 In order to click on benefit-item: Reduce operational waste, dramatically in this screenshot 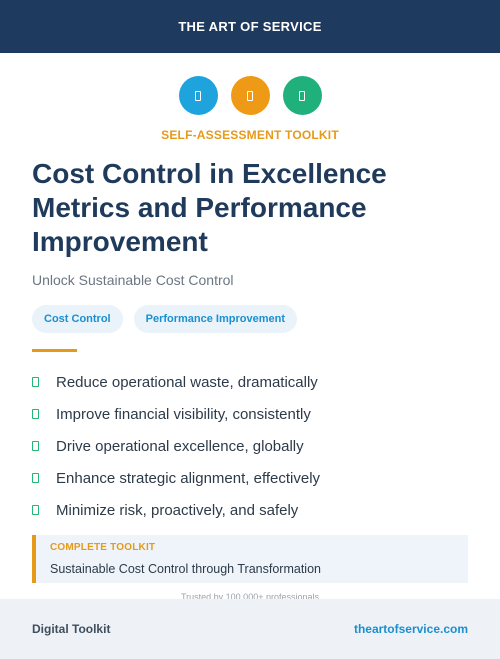, I will do `click(252, 382)`.